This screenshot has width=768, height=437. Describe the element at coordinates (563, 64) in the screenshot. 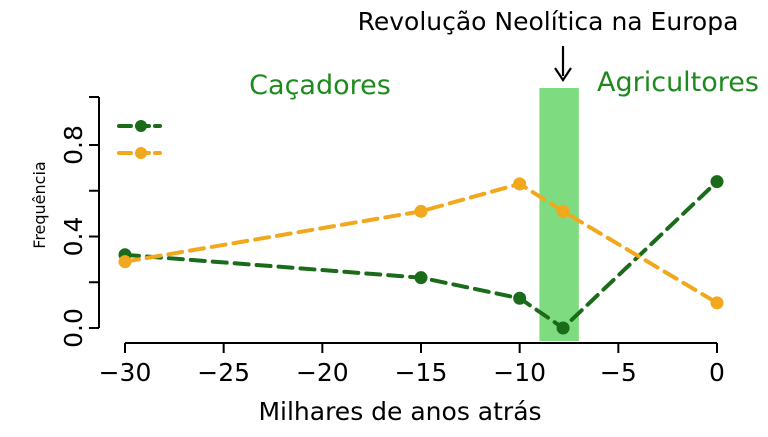

I see `annotation-arrow` at that location.